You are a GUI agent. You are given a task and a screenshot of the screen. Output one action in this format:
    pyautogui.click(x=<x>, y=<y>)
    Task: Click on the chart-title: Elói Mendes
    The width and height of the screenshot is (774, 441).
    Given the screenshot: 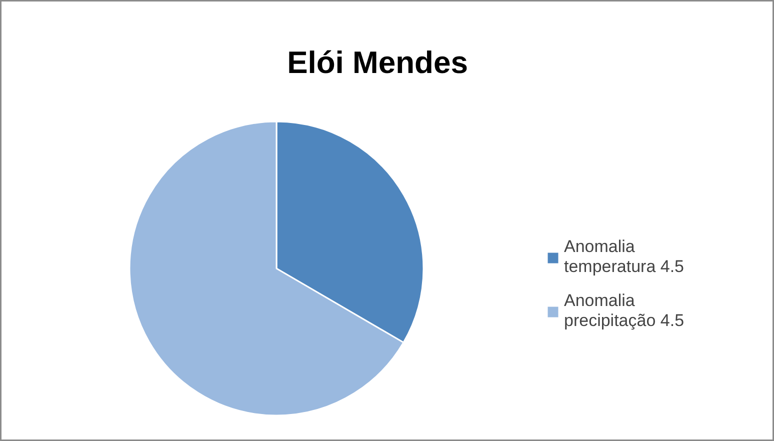 What is the action you would take?
    pyautogui.click(x=377, y=62)
    